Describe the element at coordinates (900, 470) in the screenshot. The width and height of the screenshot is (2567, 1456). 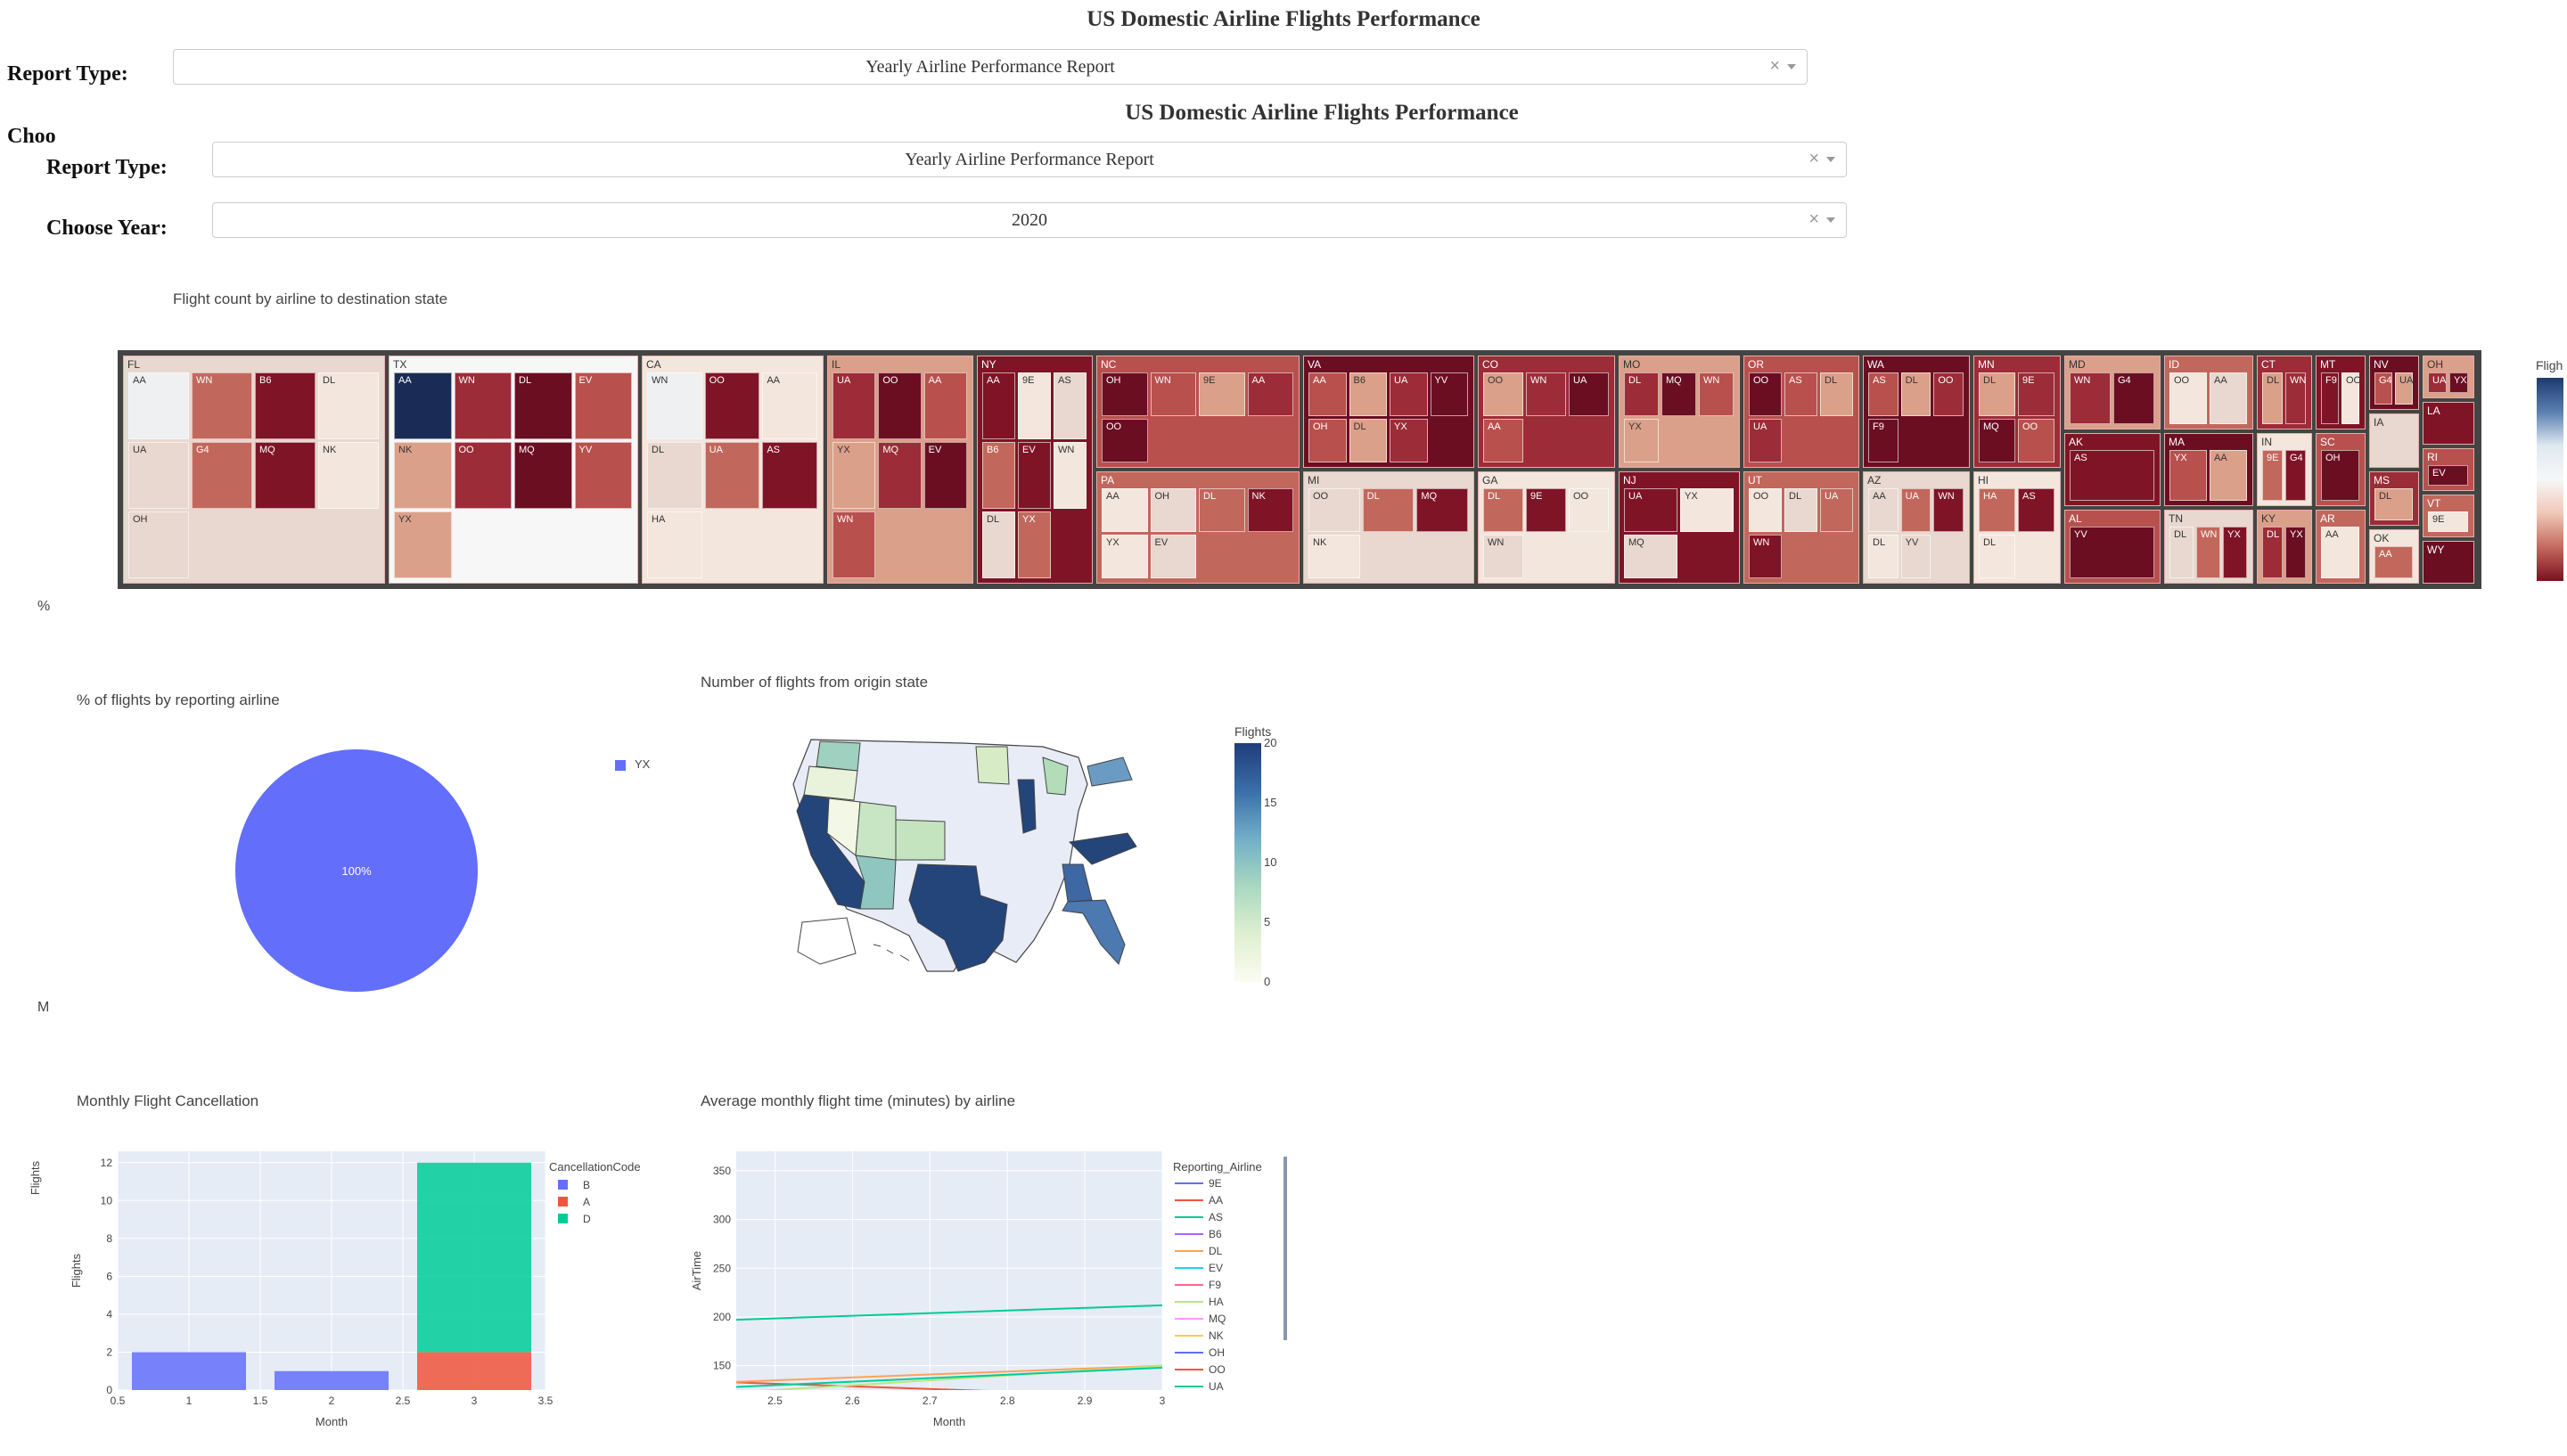
I see `treemap-state-il: IL UA OO AA YX MQ EV WN` at that location.